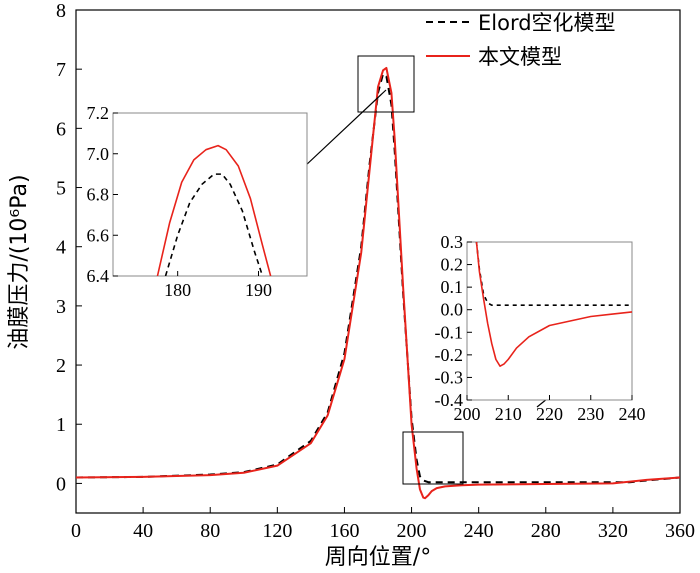 Image resolution: width=700 pixels, height=573 pixels. What do you see at coordinates (344, 531) in the screenshot?
I see `x-tick-label: 160` at bounding box center [344, 531].